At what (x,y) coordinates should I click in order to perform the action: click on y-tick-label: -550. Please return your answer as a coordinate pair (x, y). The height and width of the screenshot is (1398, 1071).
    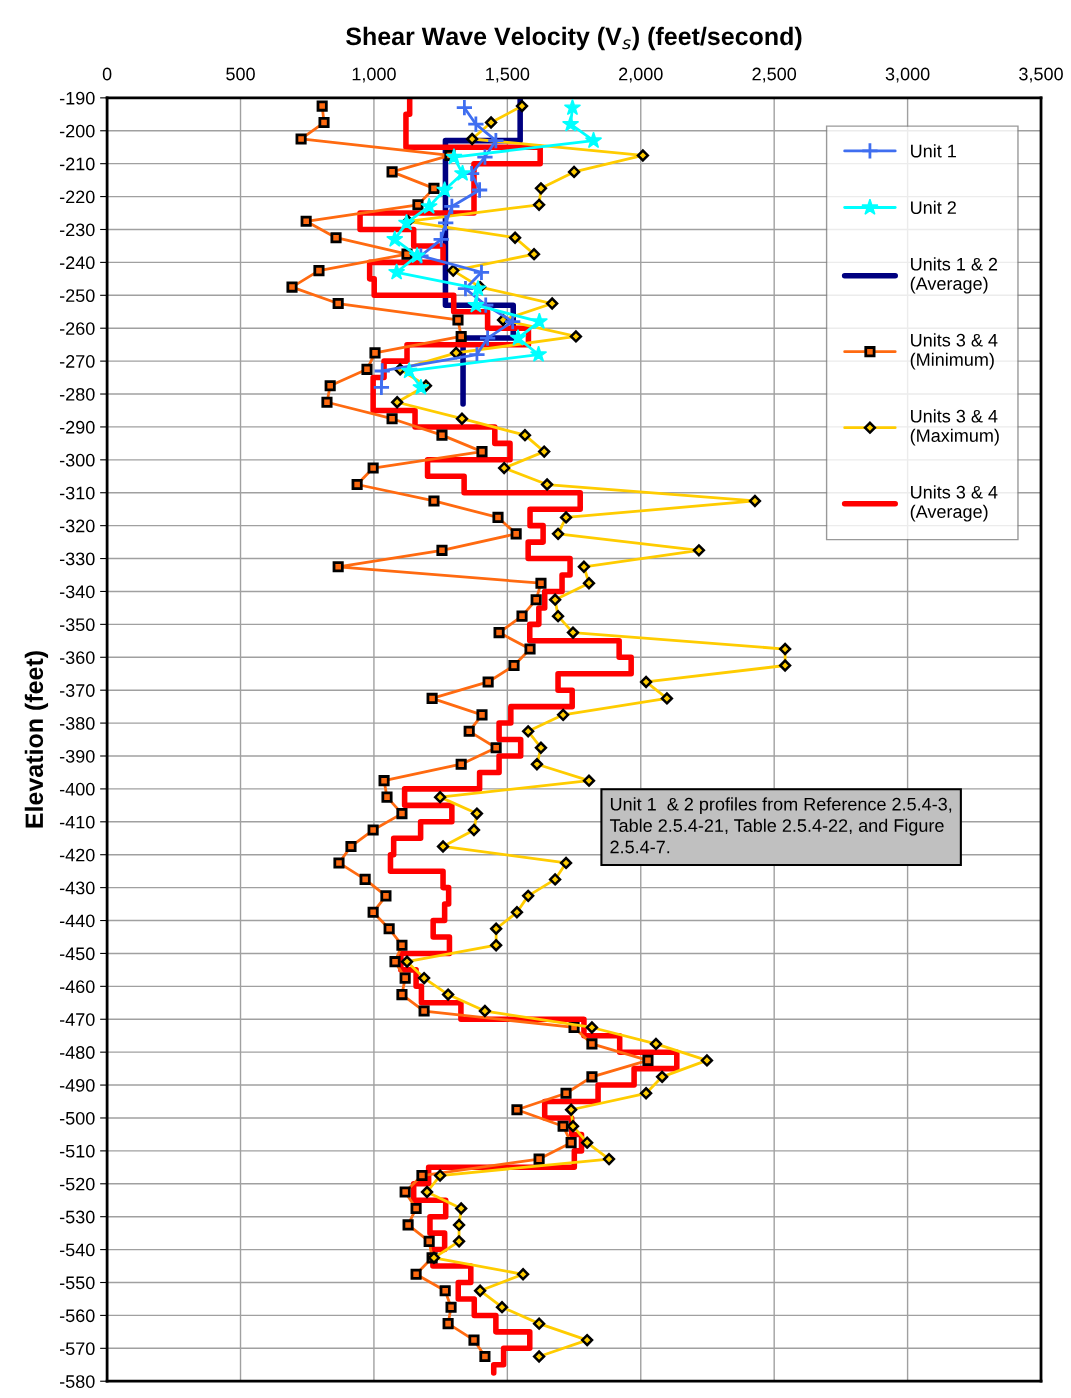
    Looking at the image, I should click on (77, 1283).